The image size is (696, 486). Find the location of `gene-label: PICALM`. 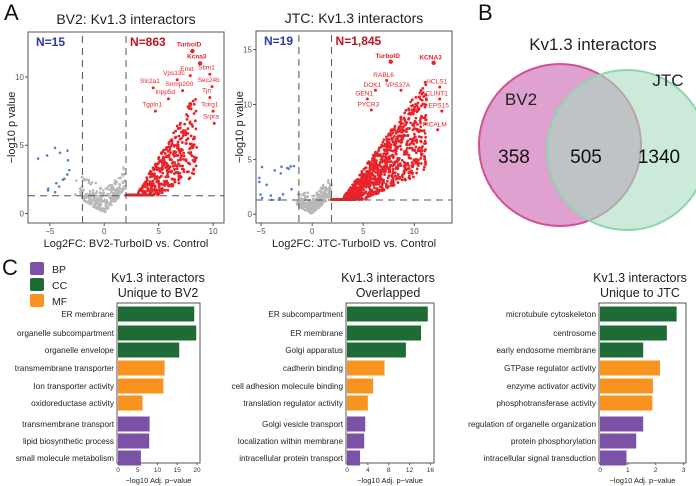

gene-label: PICALM is located at coordinates (435, 124).